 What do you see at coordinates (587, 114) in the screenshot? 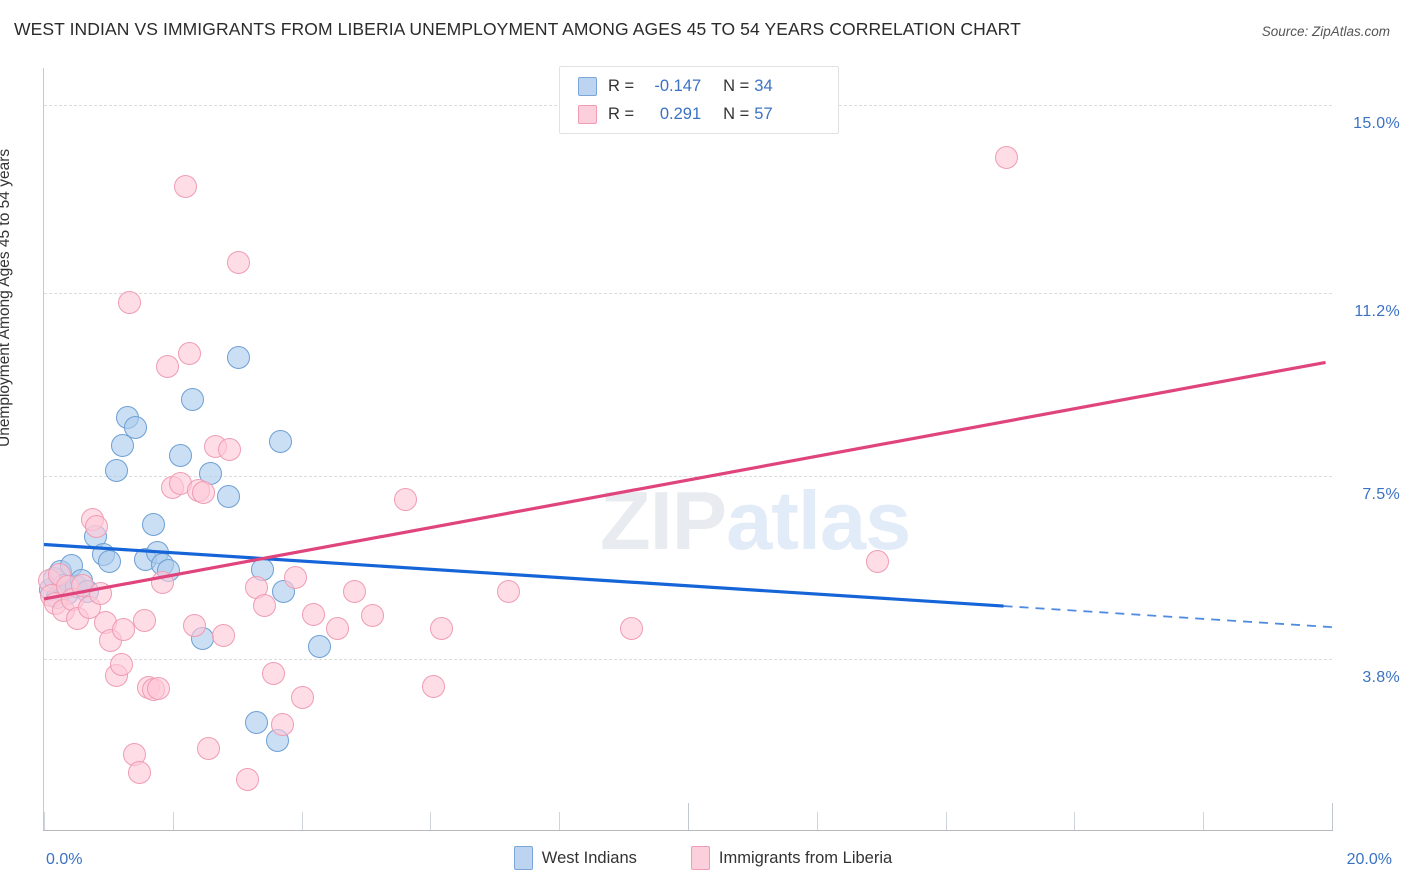
I see `legend-swatch-liberia` at bounding box center [587, 114].